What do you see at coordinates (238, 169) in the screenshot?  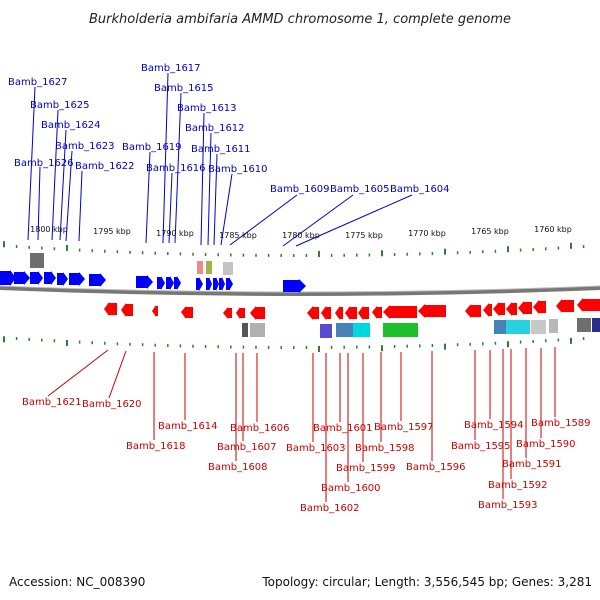 I see `gene-label: Bamb_1610` at bounding box center [238, 169].